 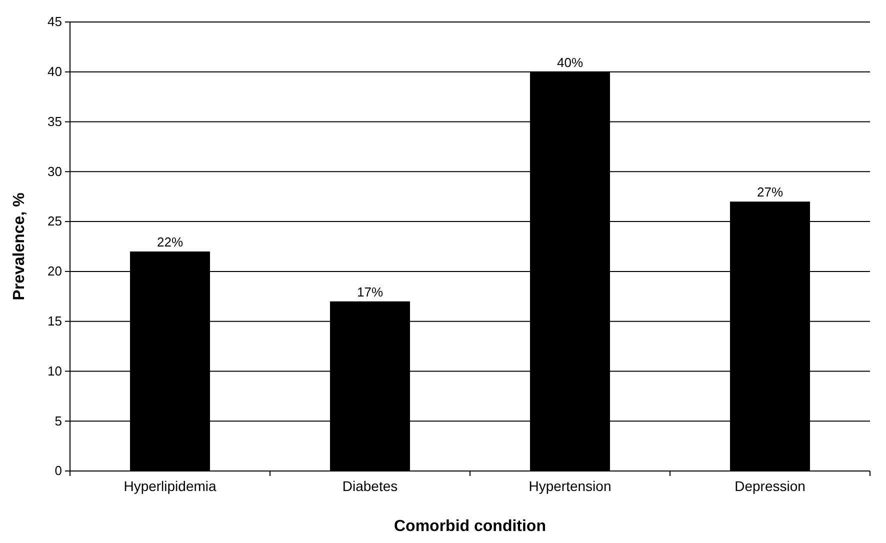 What do you see at coordinates (58, 470) in the screenshot?
I see `y-tick-label: 0` at bounding box center [58, 470].